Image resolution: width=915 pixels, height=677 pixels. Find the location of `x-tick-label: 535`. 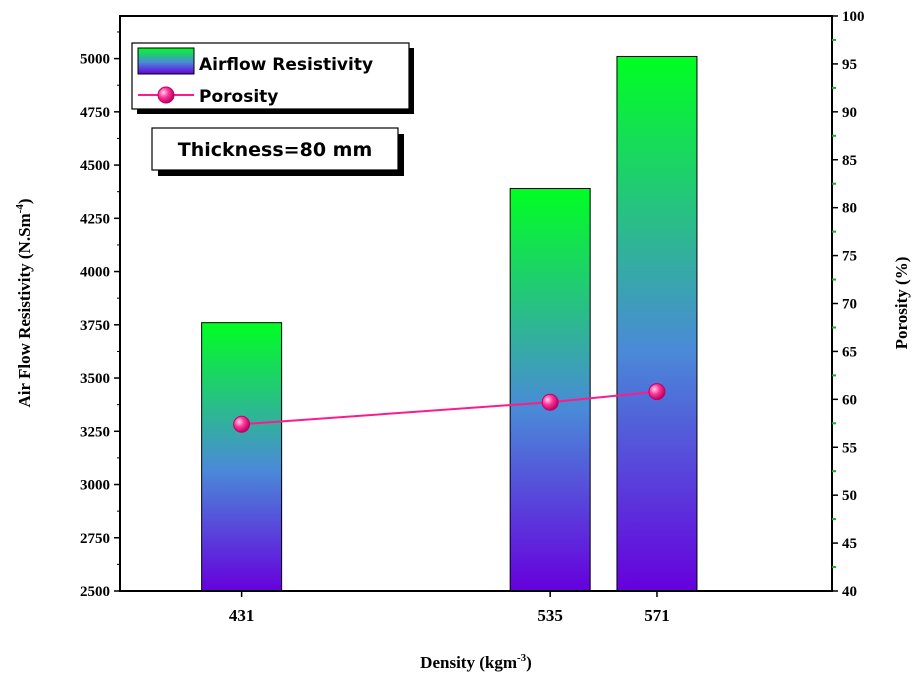

x-tick-label: 535 is located at coordinates (550, 615).